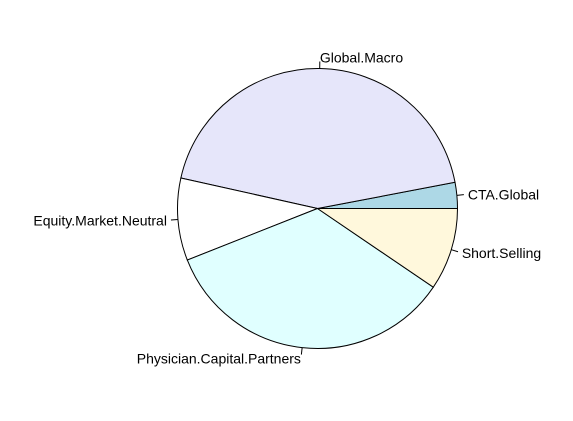 The height and width of the screenshot is (421, 573). Describe the element at coordinates (460, 195) in the screenshot. I see `pie-tick-cta-global` at that location.